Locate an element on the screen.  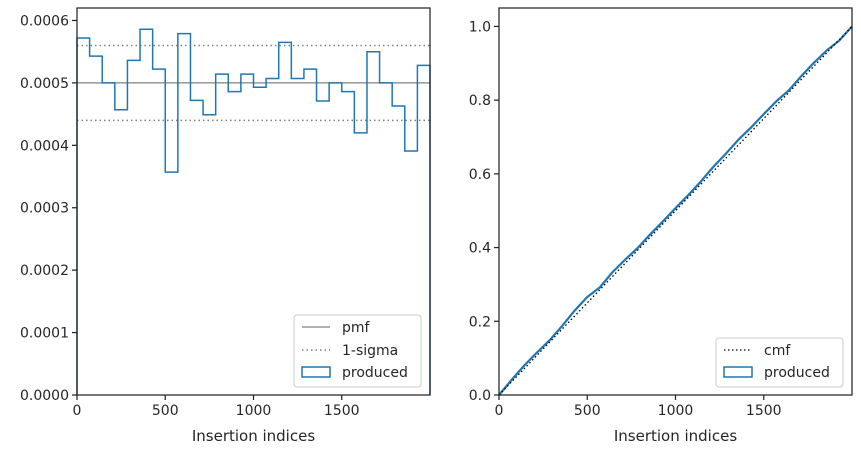
legend: pmf 1-sigma produced is located at coordinates (357, 351).